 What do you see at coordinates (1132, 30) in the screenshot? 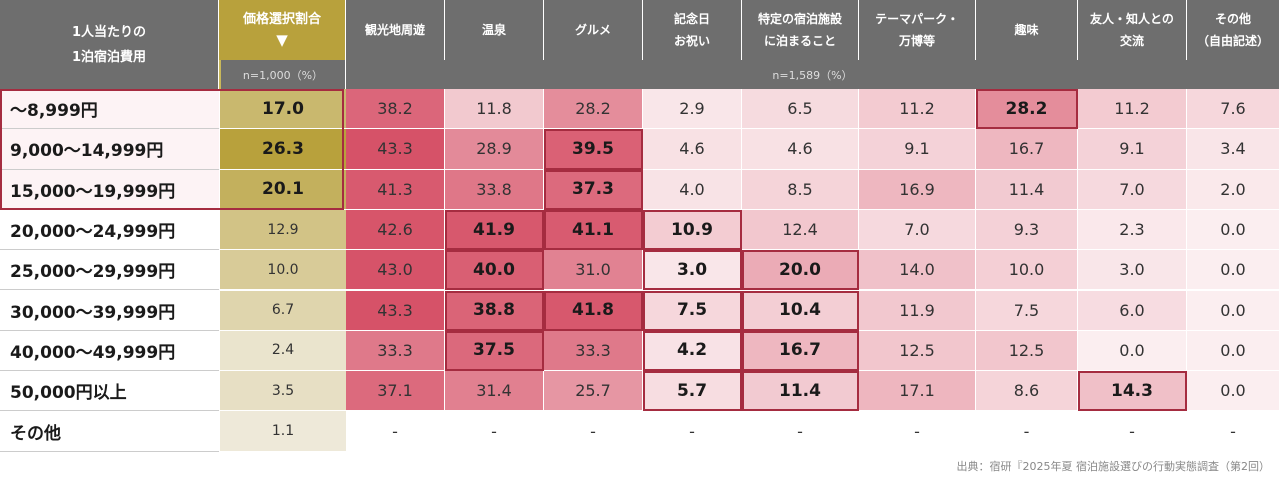
I see `column-header: 友人・知人との 交流` at bounding box center [1132, 30].